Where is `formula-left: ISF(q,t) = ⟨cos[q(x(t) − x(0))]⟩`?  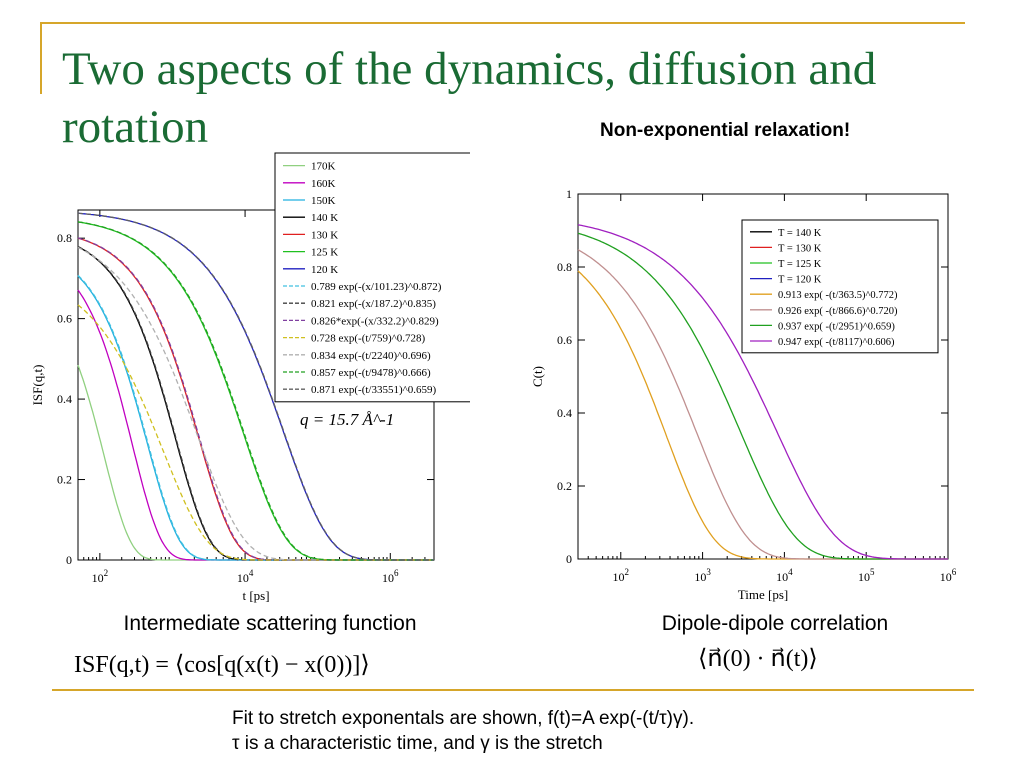 formula-left: ISF(q,t) = ⟨cos[q(x(t) − x(0))]⟩ is located at coordinates (222, 665).